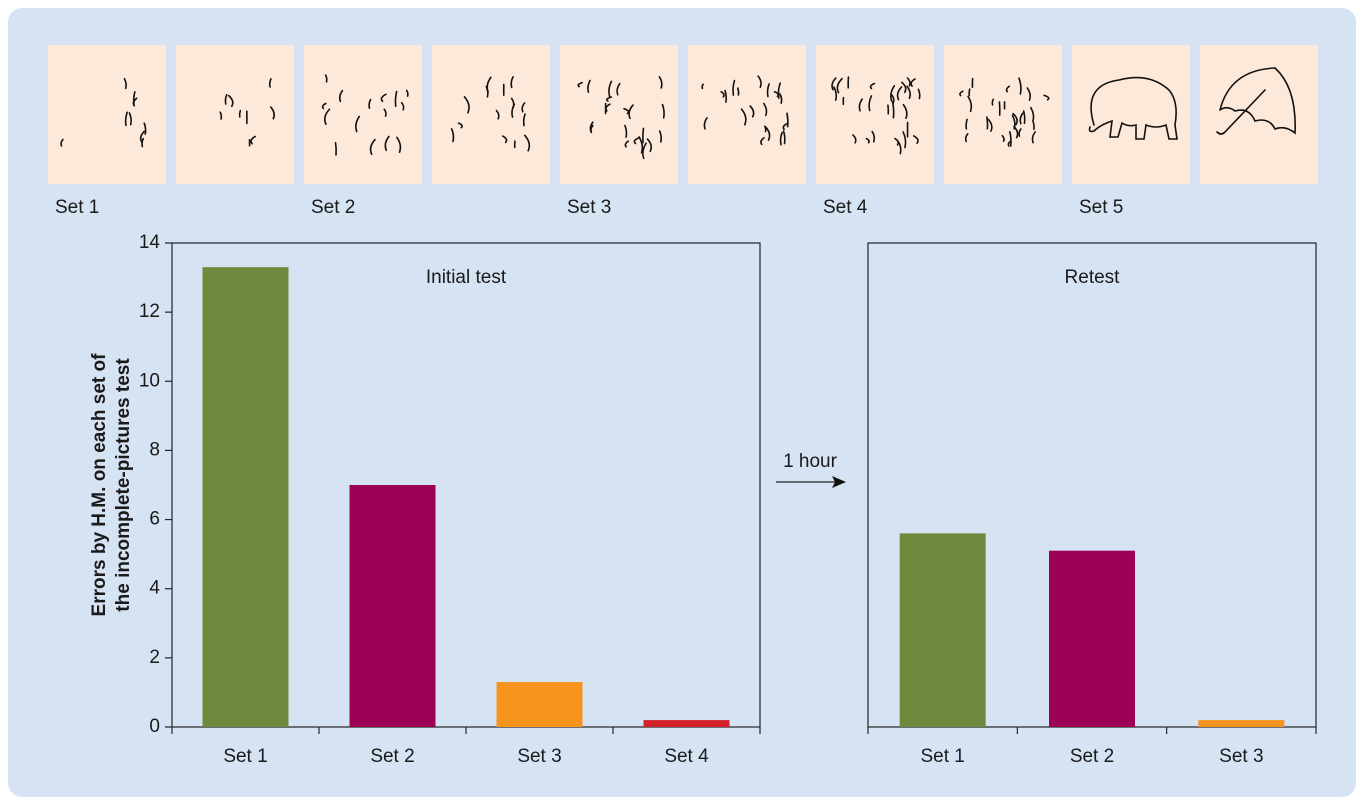 This screenshot has width=1364, height=810. What do you see at coordinates (1093, 277) in the screenshot?
I see `chart-title: Retest` at bounding box center [1093, 277].